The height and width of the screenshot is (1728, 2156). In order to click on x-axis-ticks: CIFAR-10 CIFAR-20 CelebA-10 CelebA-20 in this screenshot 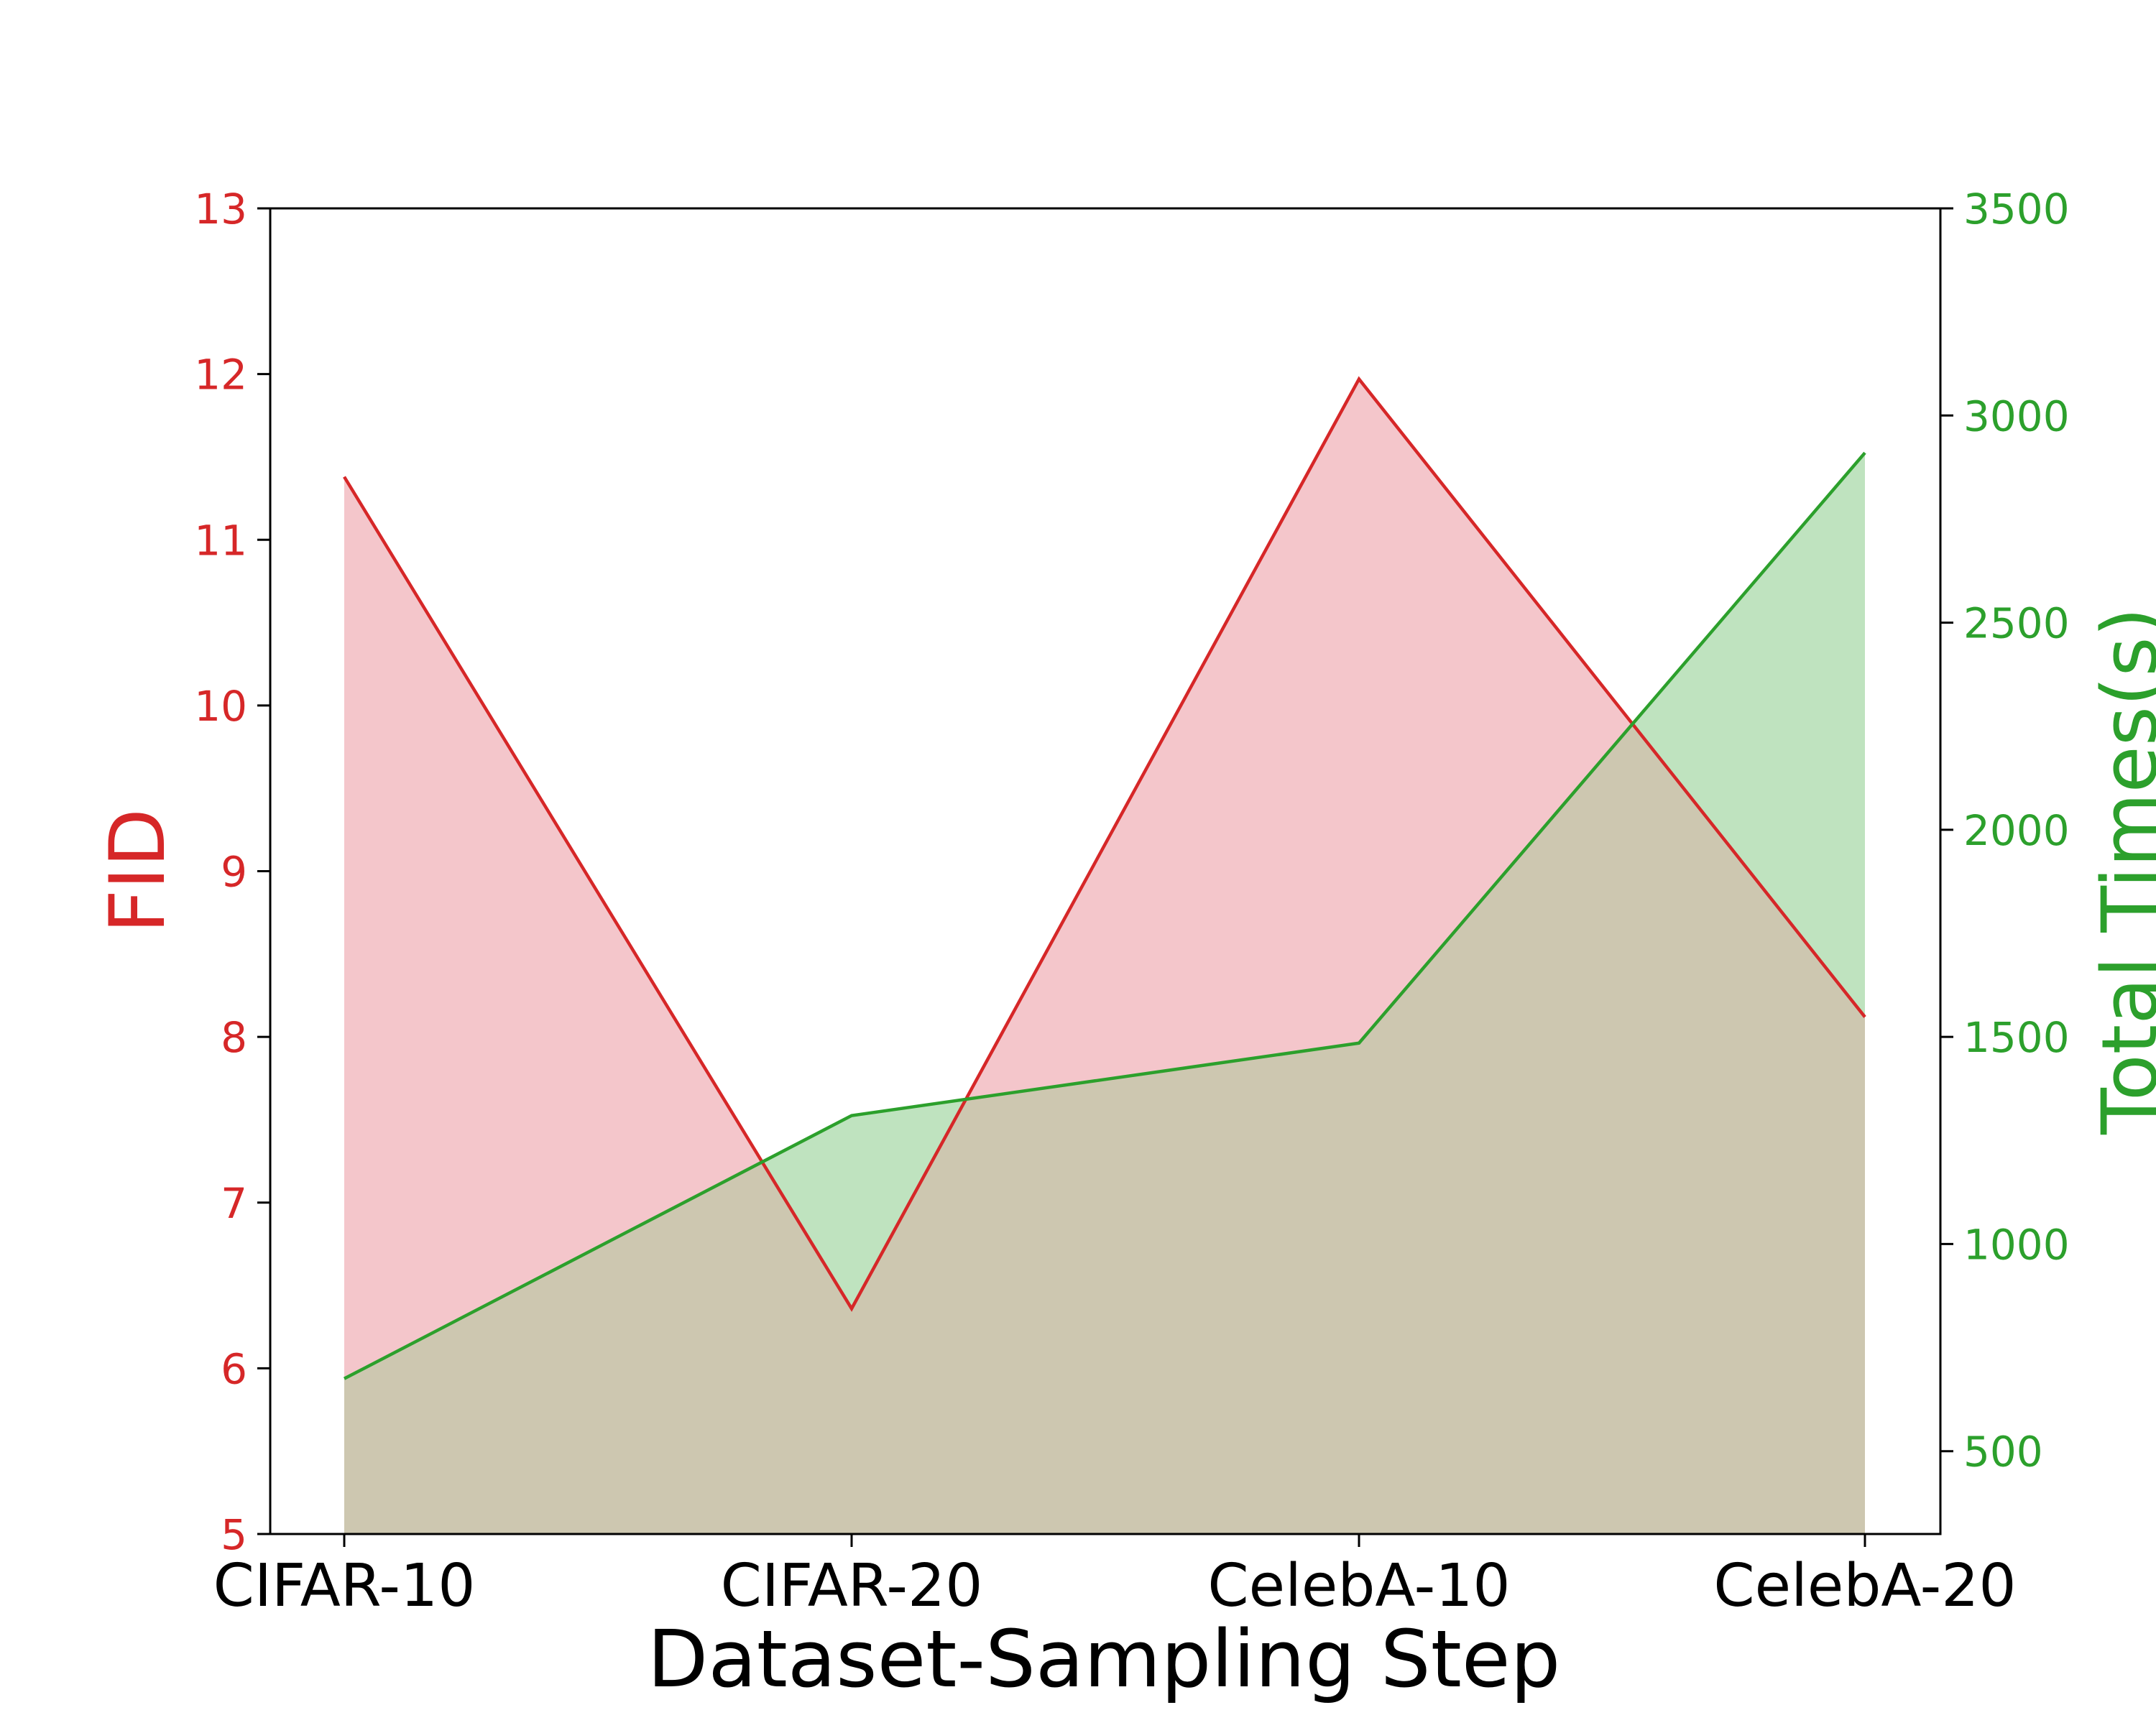, I will do `click(1115, 1577)`.